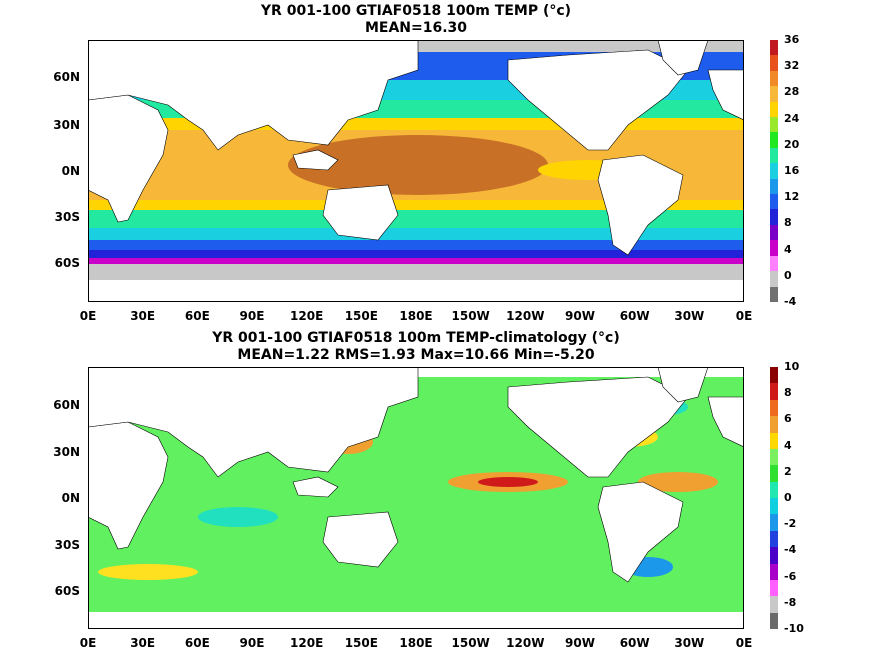  What do you see at coordinates (792, 170) in the screenshot?
I see `panel1-colorbar-label: 16` at bounding box center [792, 170].